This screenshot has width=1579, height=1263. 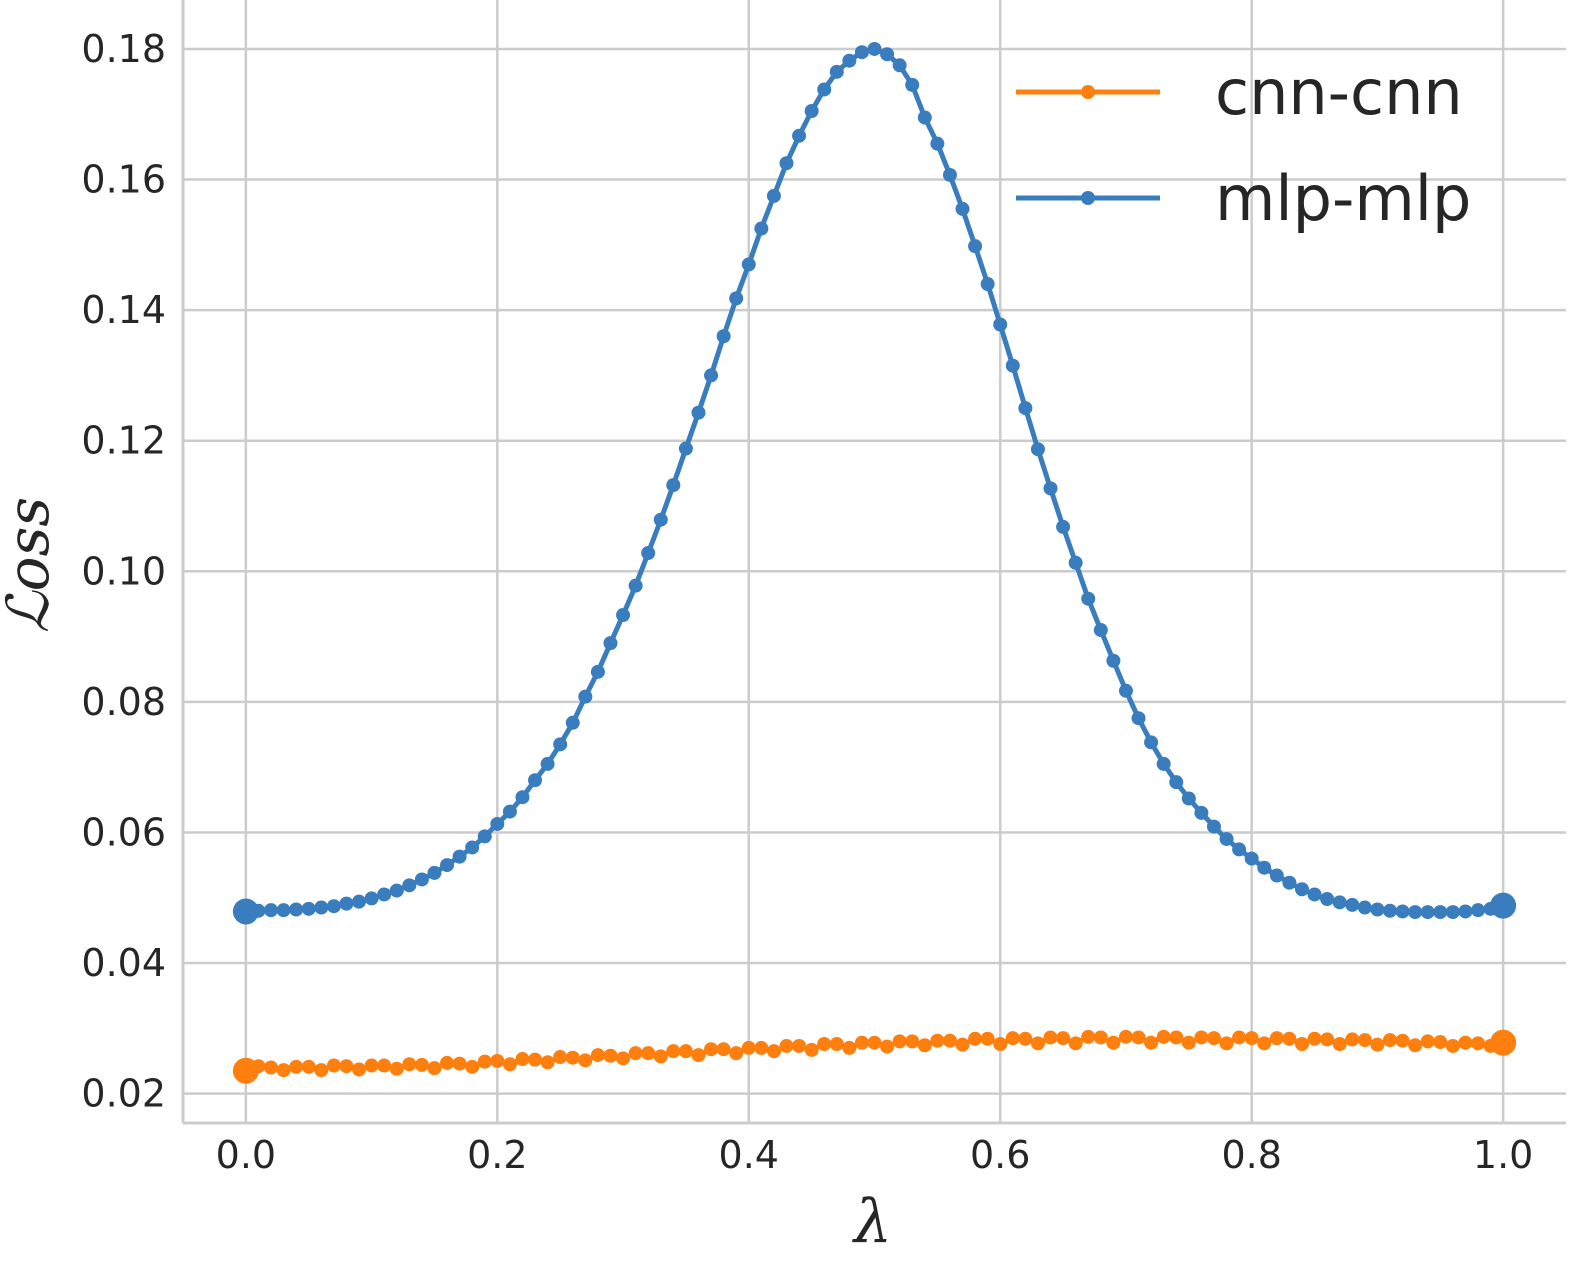 What do you see at coordinates (875, 1155) in the screenshot?
I see `x-tick-labels: 0.0 0.2 0.4 0.6 0.8 1.0` at bounding box center [875, 1155].